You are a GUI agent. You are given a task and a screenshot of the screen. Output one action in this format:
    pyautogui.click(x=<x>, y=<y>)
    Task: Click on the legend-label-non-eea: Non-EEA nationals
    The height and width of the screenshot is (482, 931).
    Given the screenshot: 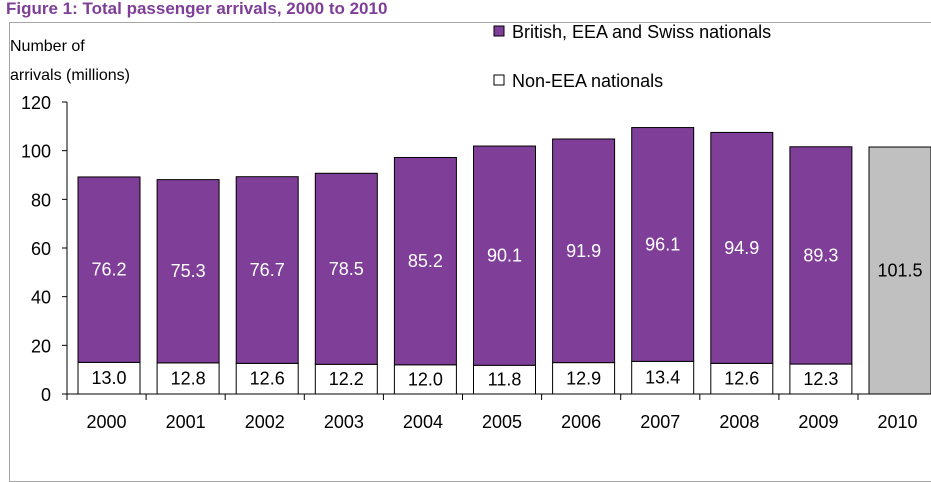 What is the action you would take?
    pyautogui.click(x=587, y=81)
    